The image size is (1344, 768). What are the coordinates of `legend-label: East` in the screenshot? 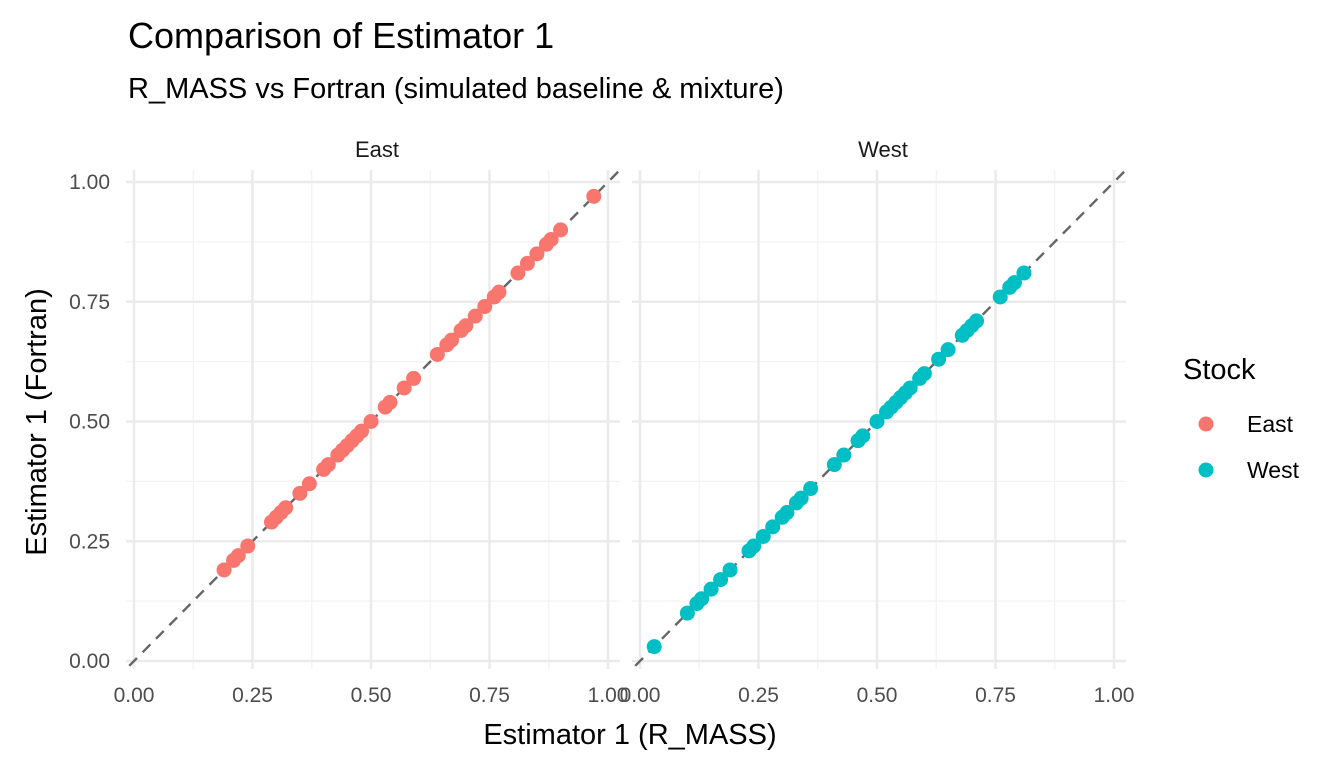 It's located at (1270, 424).